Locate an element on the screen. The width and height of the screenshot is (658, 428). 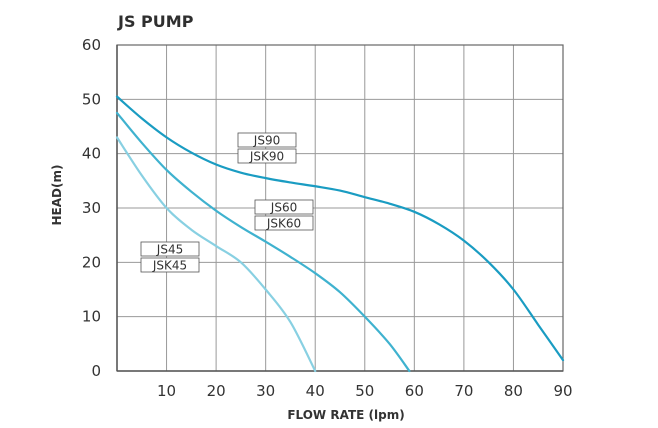
curve-label-text: JSK90 is located at coordinates (266, 157).